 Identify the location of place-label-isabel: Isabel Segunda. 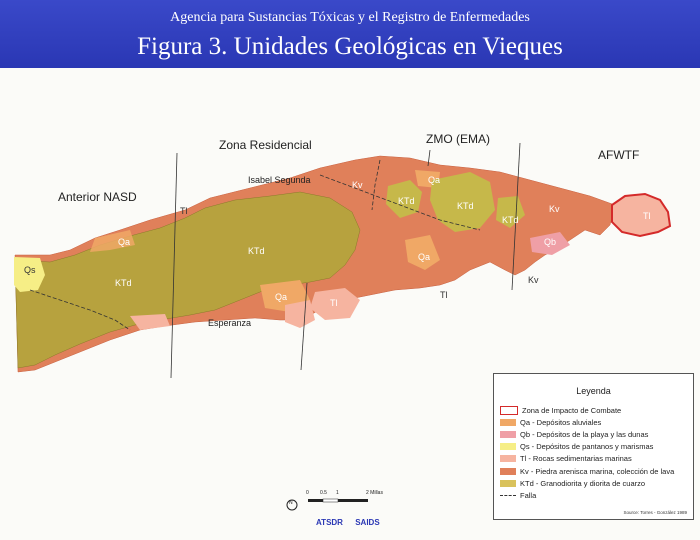
(279, 180).